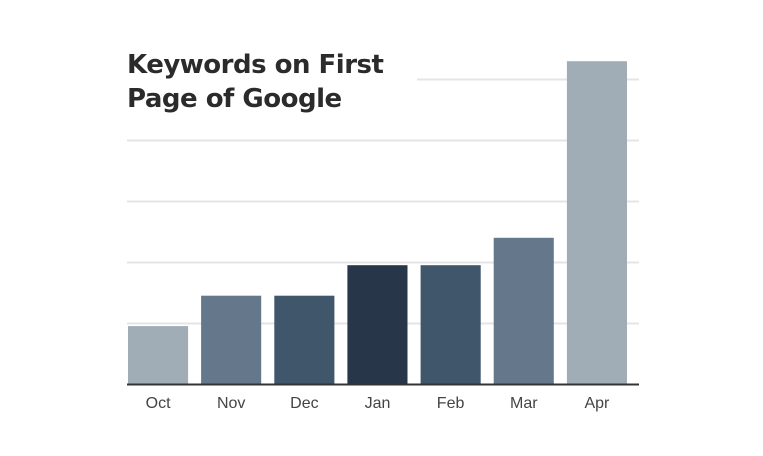 The width and height of the screenshot is (763, 456). Describe the element at coordinates (451, 403) in the screenshot. I see `x-tick-label-feb: Feb` at that location.